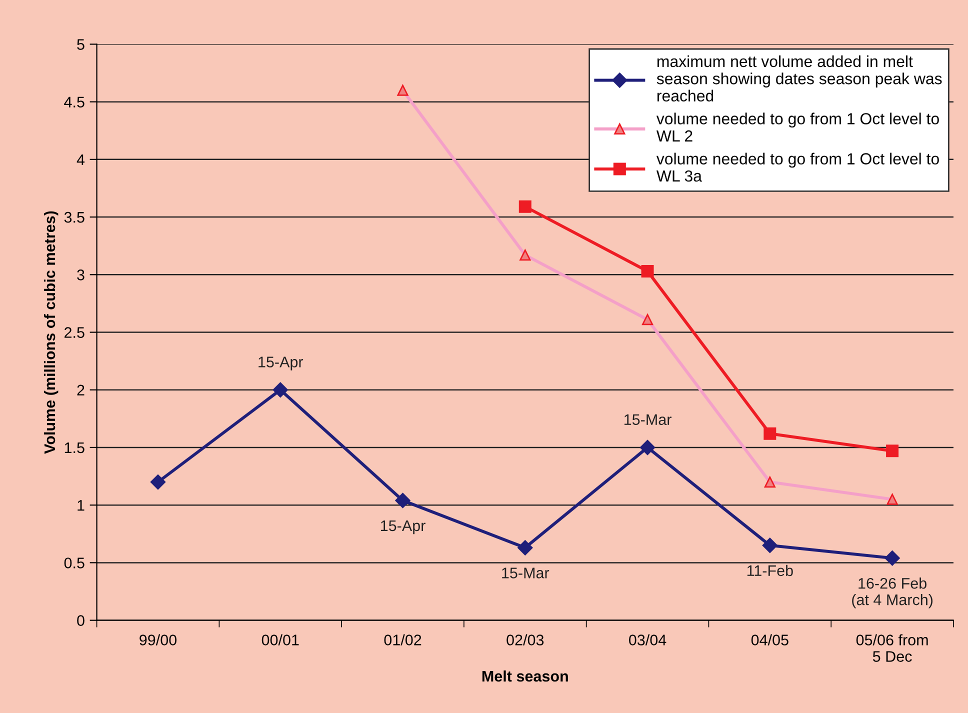  I want to click on y-tick-label: 3, so click(80, 275).